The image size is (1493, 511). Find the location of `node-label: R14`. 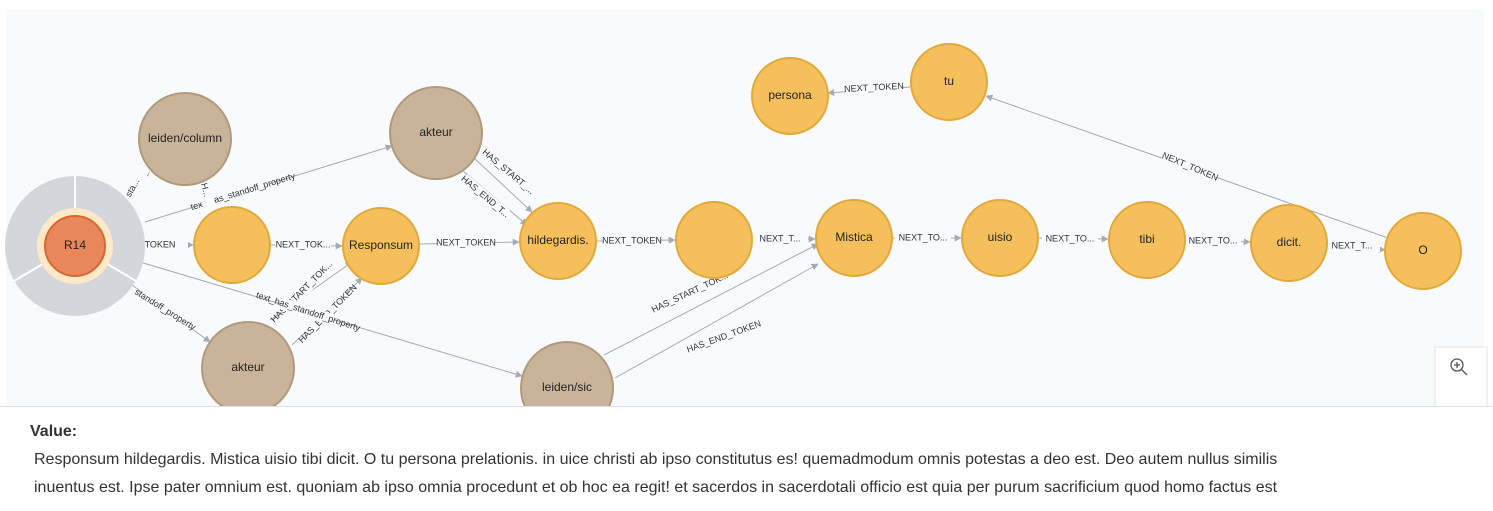

node-label: R14 is located at coordinates (75, 245).